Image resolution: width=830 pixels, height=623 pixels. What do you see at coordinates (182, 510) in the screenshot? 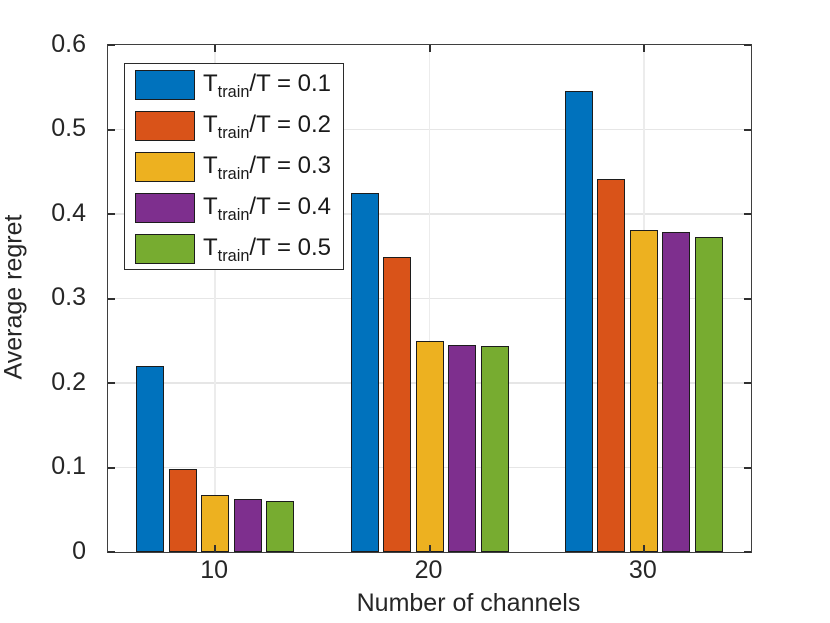
I see `bar-0.2-group-10` at bounding box center [182, 510].